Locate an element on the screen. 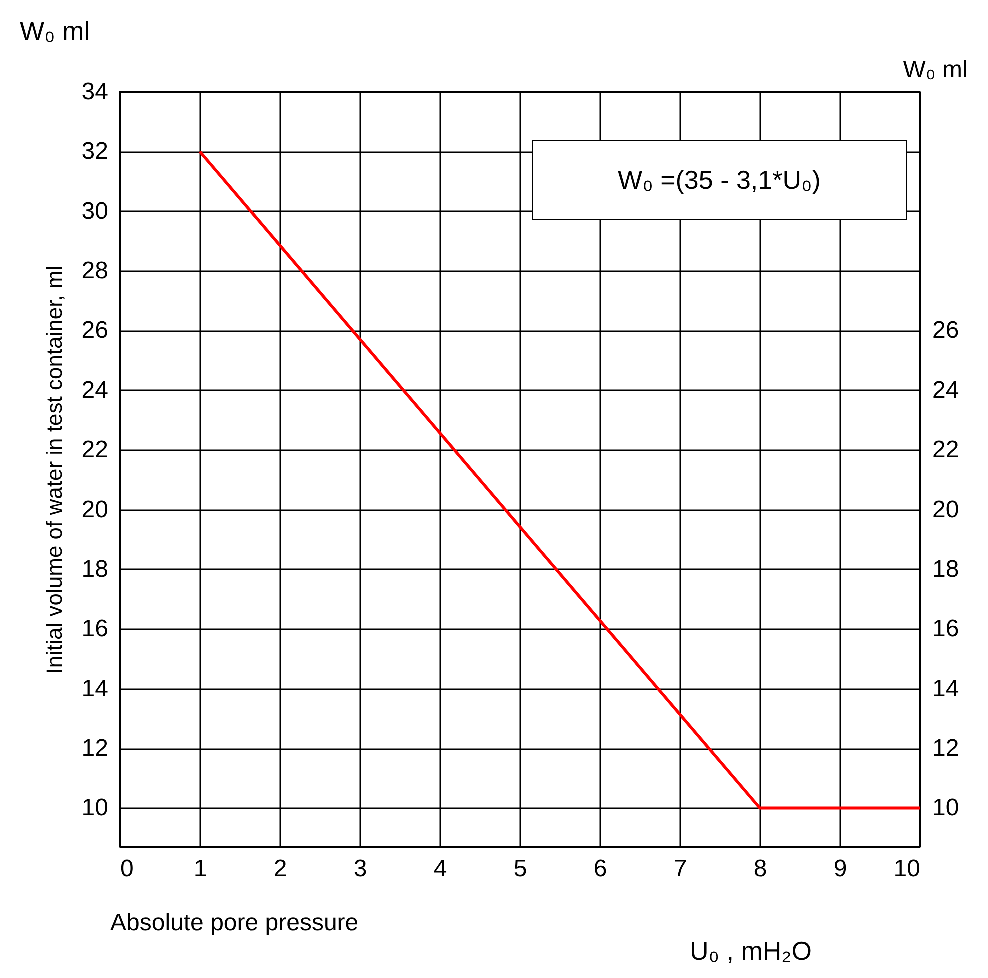  y-tick-label: 28 is located at coordinates (95, 271).